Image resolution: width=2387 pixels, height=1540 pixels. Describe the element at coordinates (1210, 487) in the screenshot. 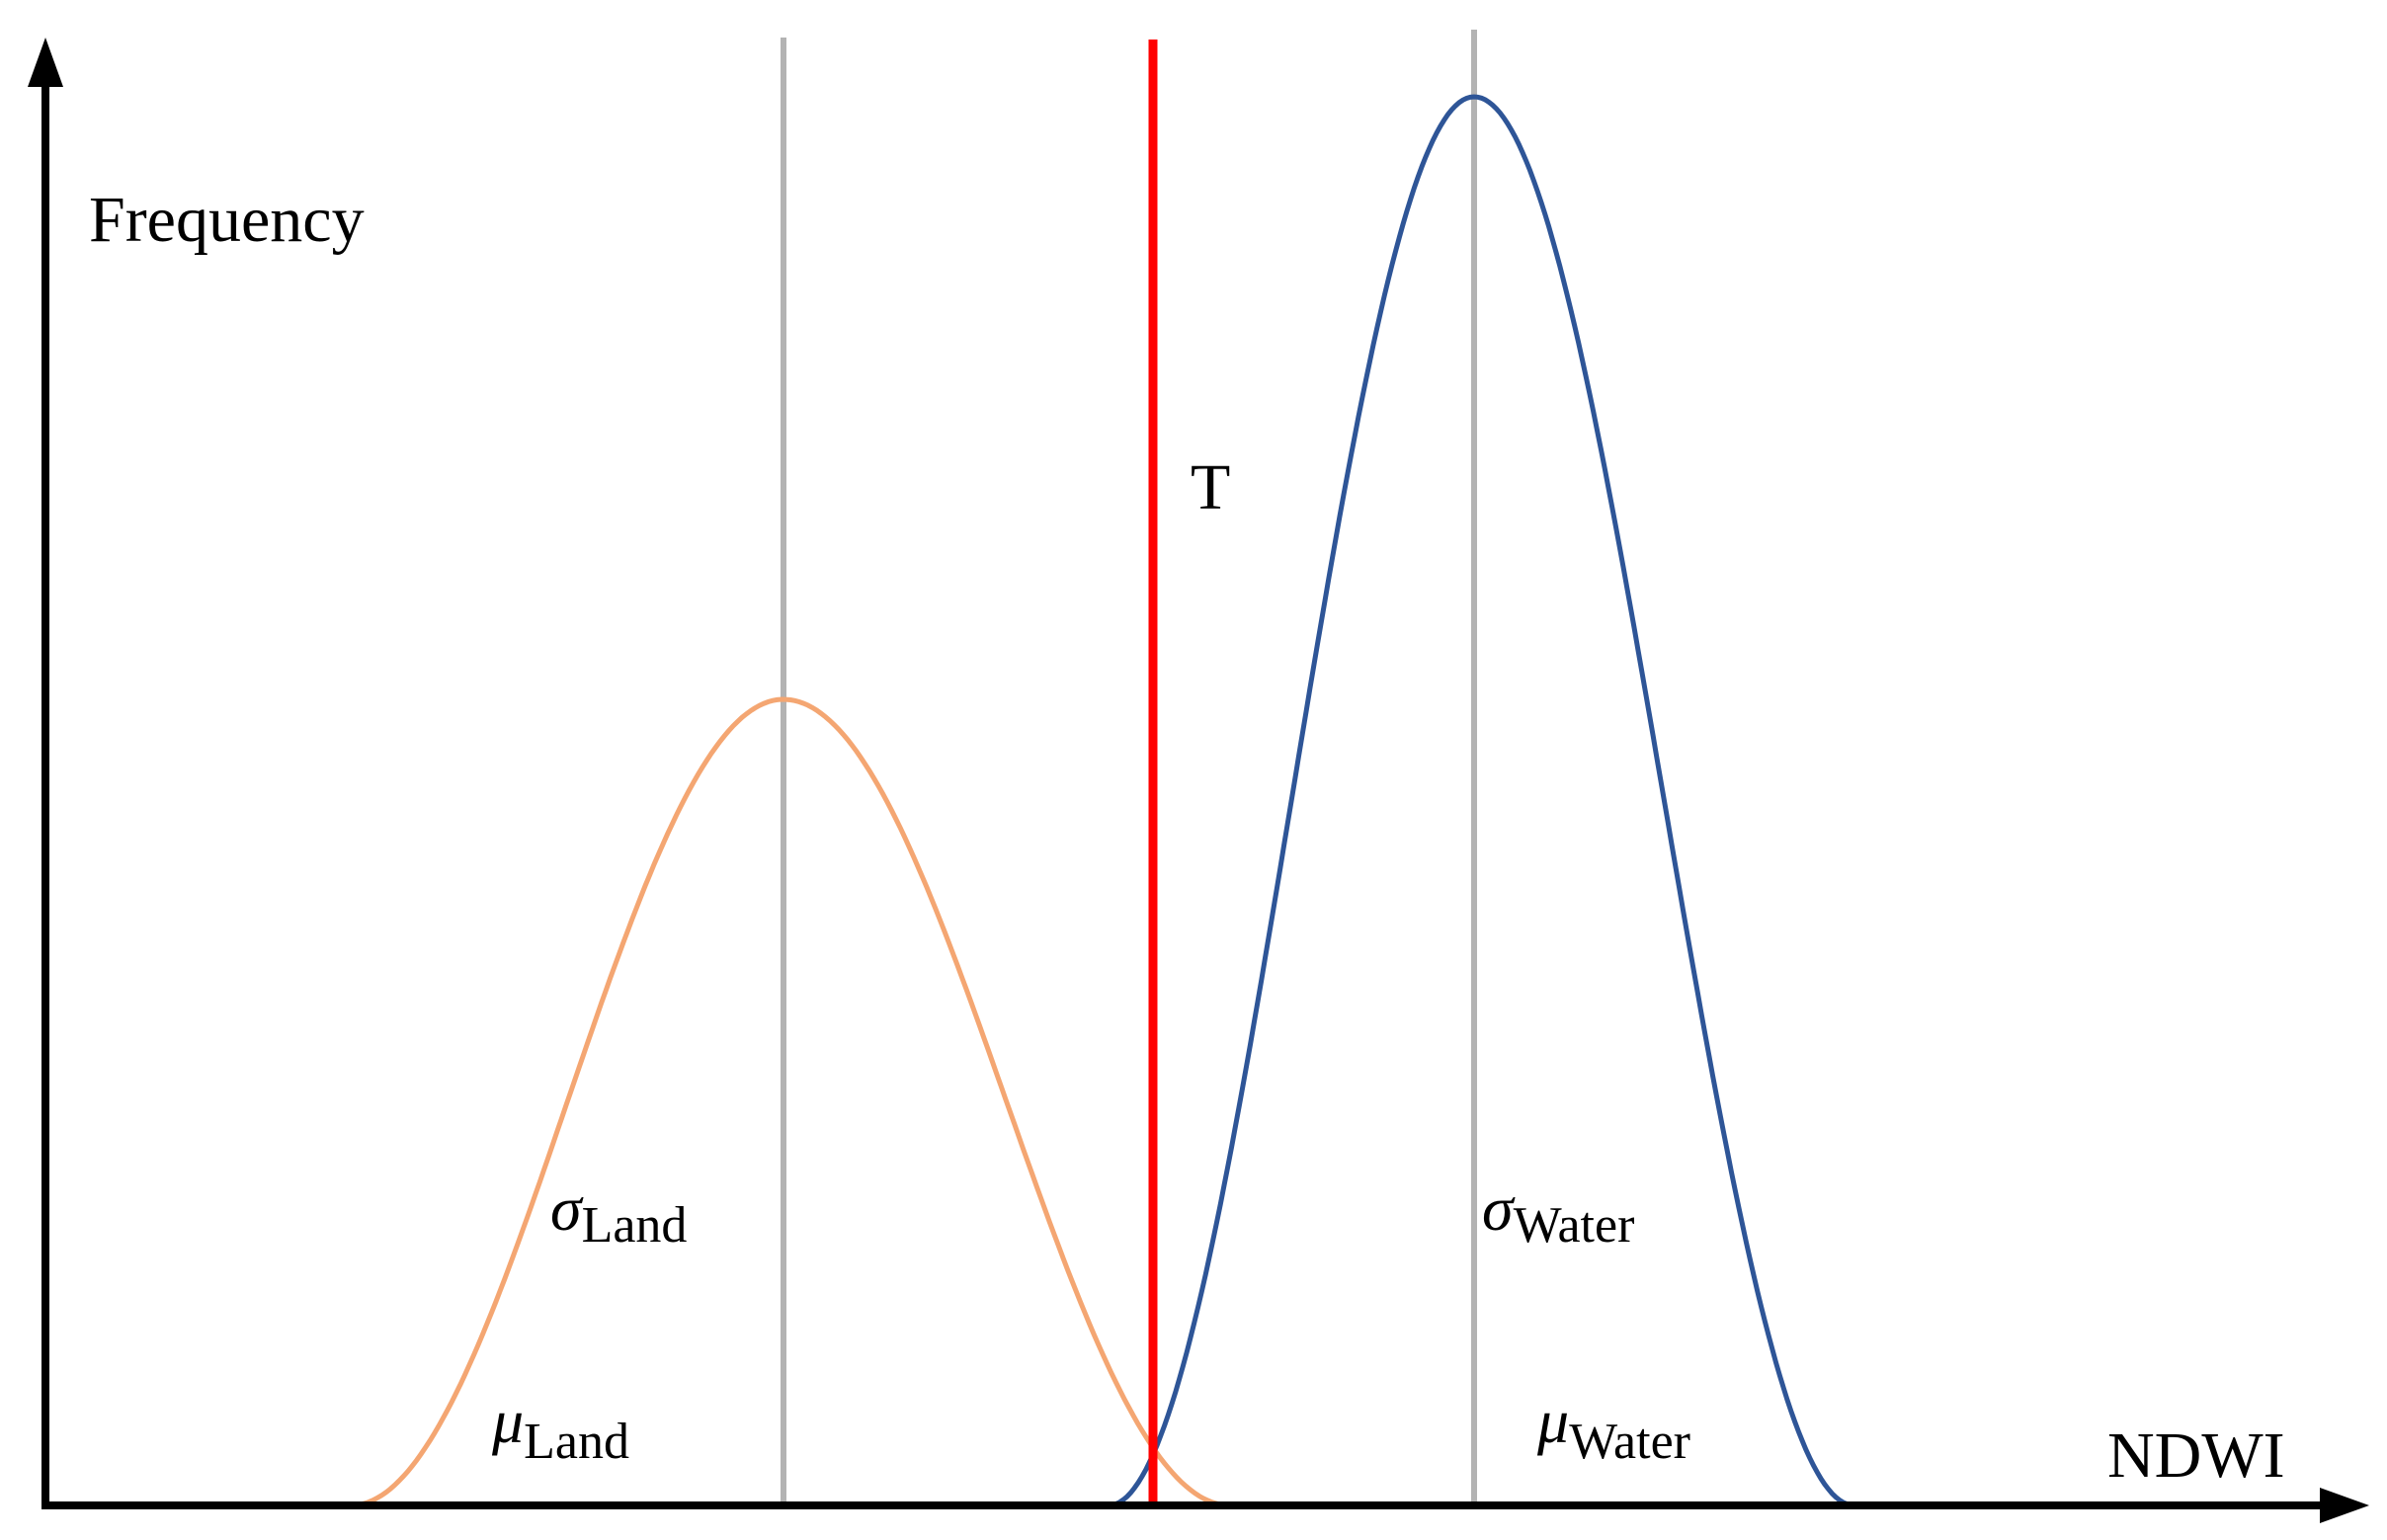

I see `threshold-label: T` at that location.